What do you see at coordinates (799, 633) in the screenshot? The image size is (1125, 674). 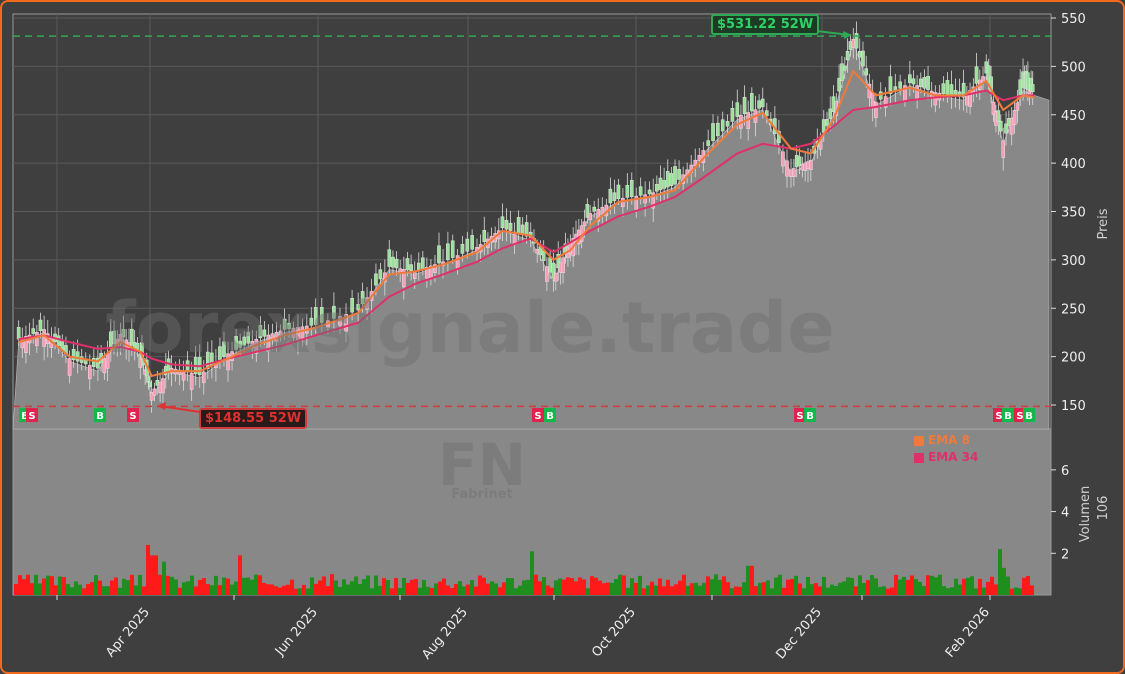 I see `svg-text: Dec 2025` at bounding box center [799, 633].